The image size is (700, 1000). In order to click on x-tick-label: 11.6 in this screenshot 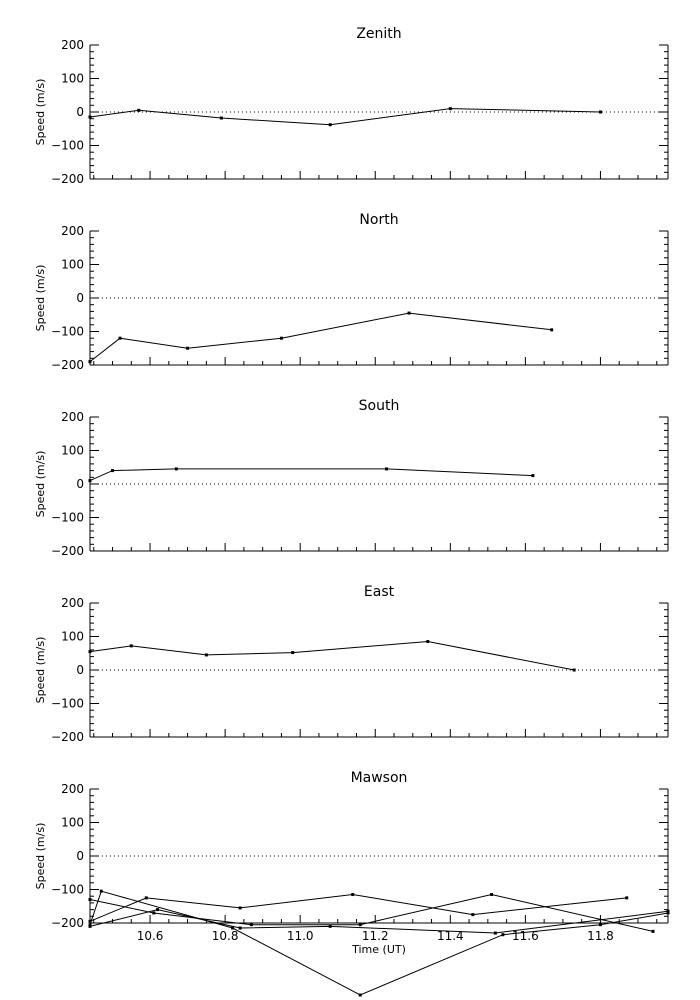, I will do `click(525, 936)`.